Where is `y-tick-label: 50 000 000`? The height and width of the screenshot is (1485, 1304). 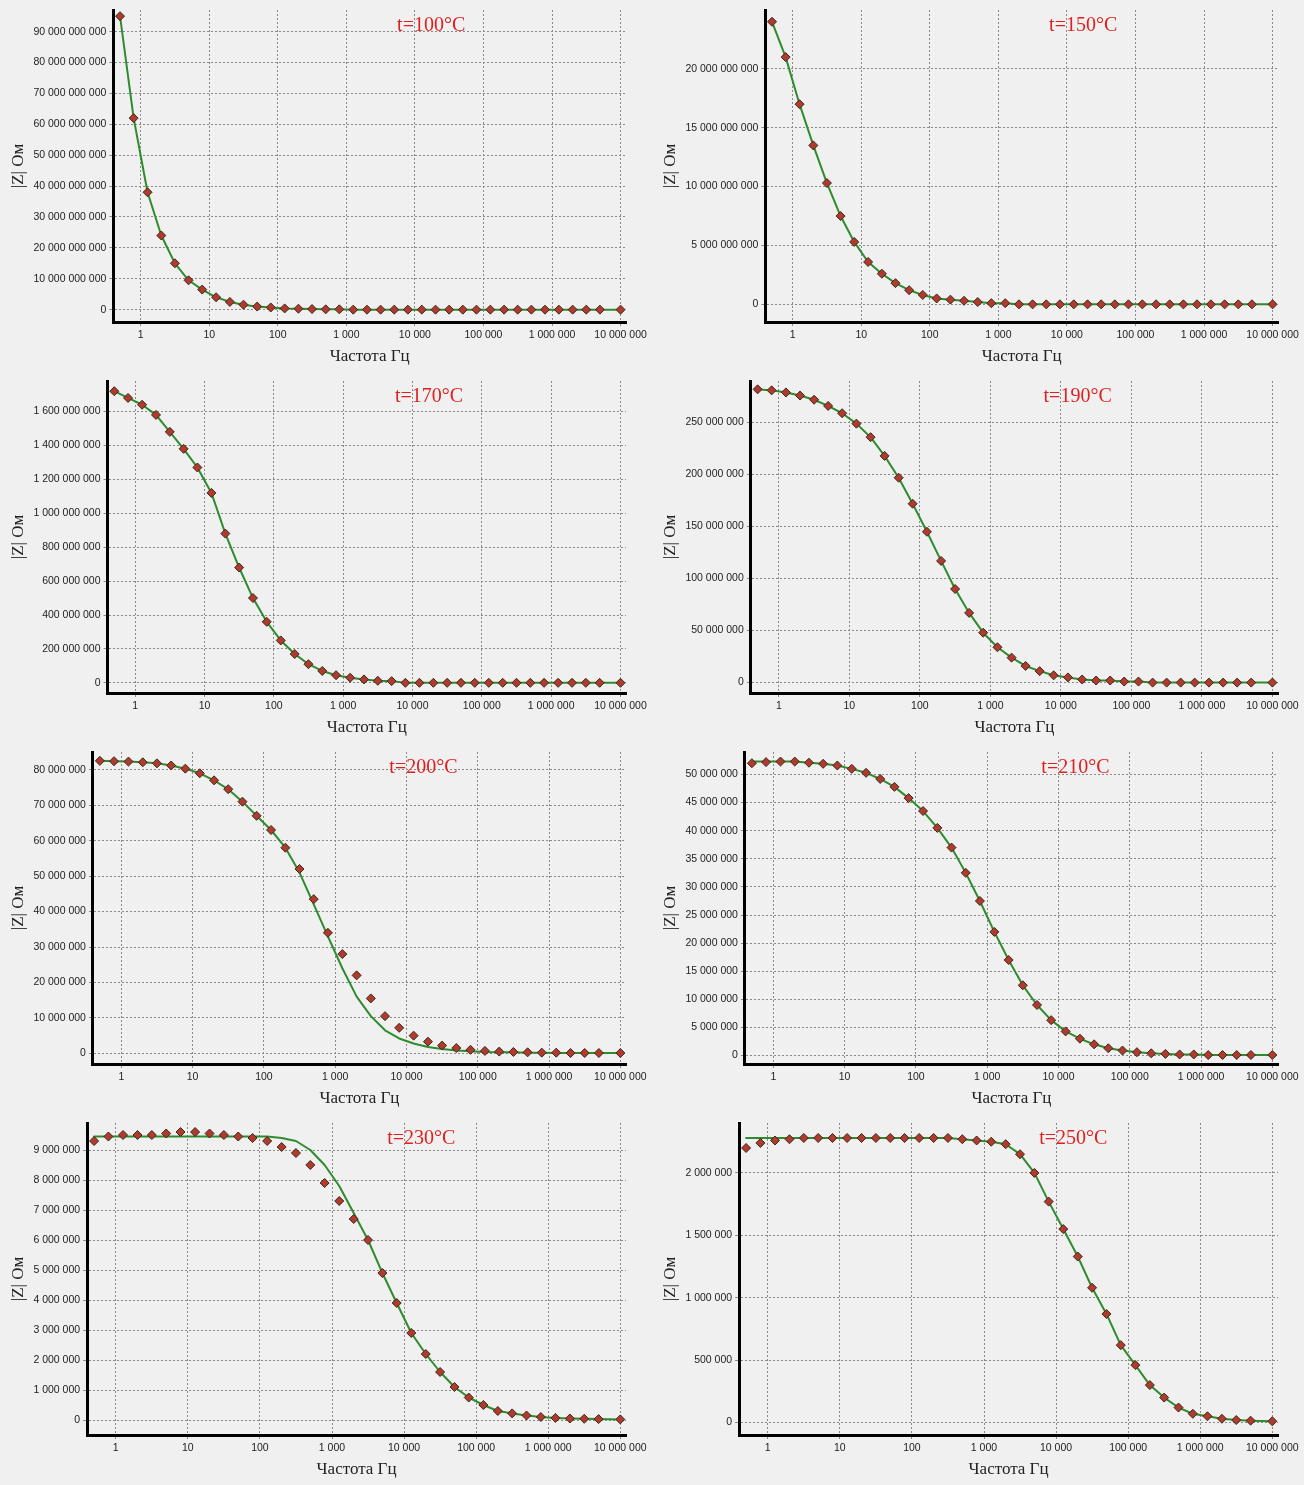
y-tick-label: 50 000 000 is located at coordinates (717, 629).